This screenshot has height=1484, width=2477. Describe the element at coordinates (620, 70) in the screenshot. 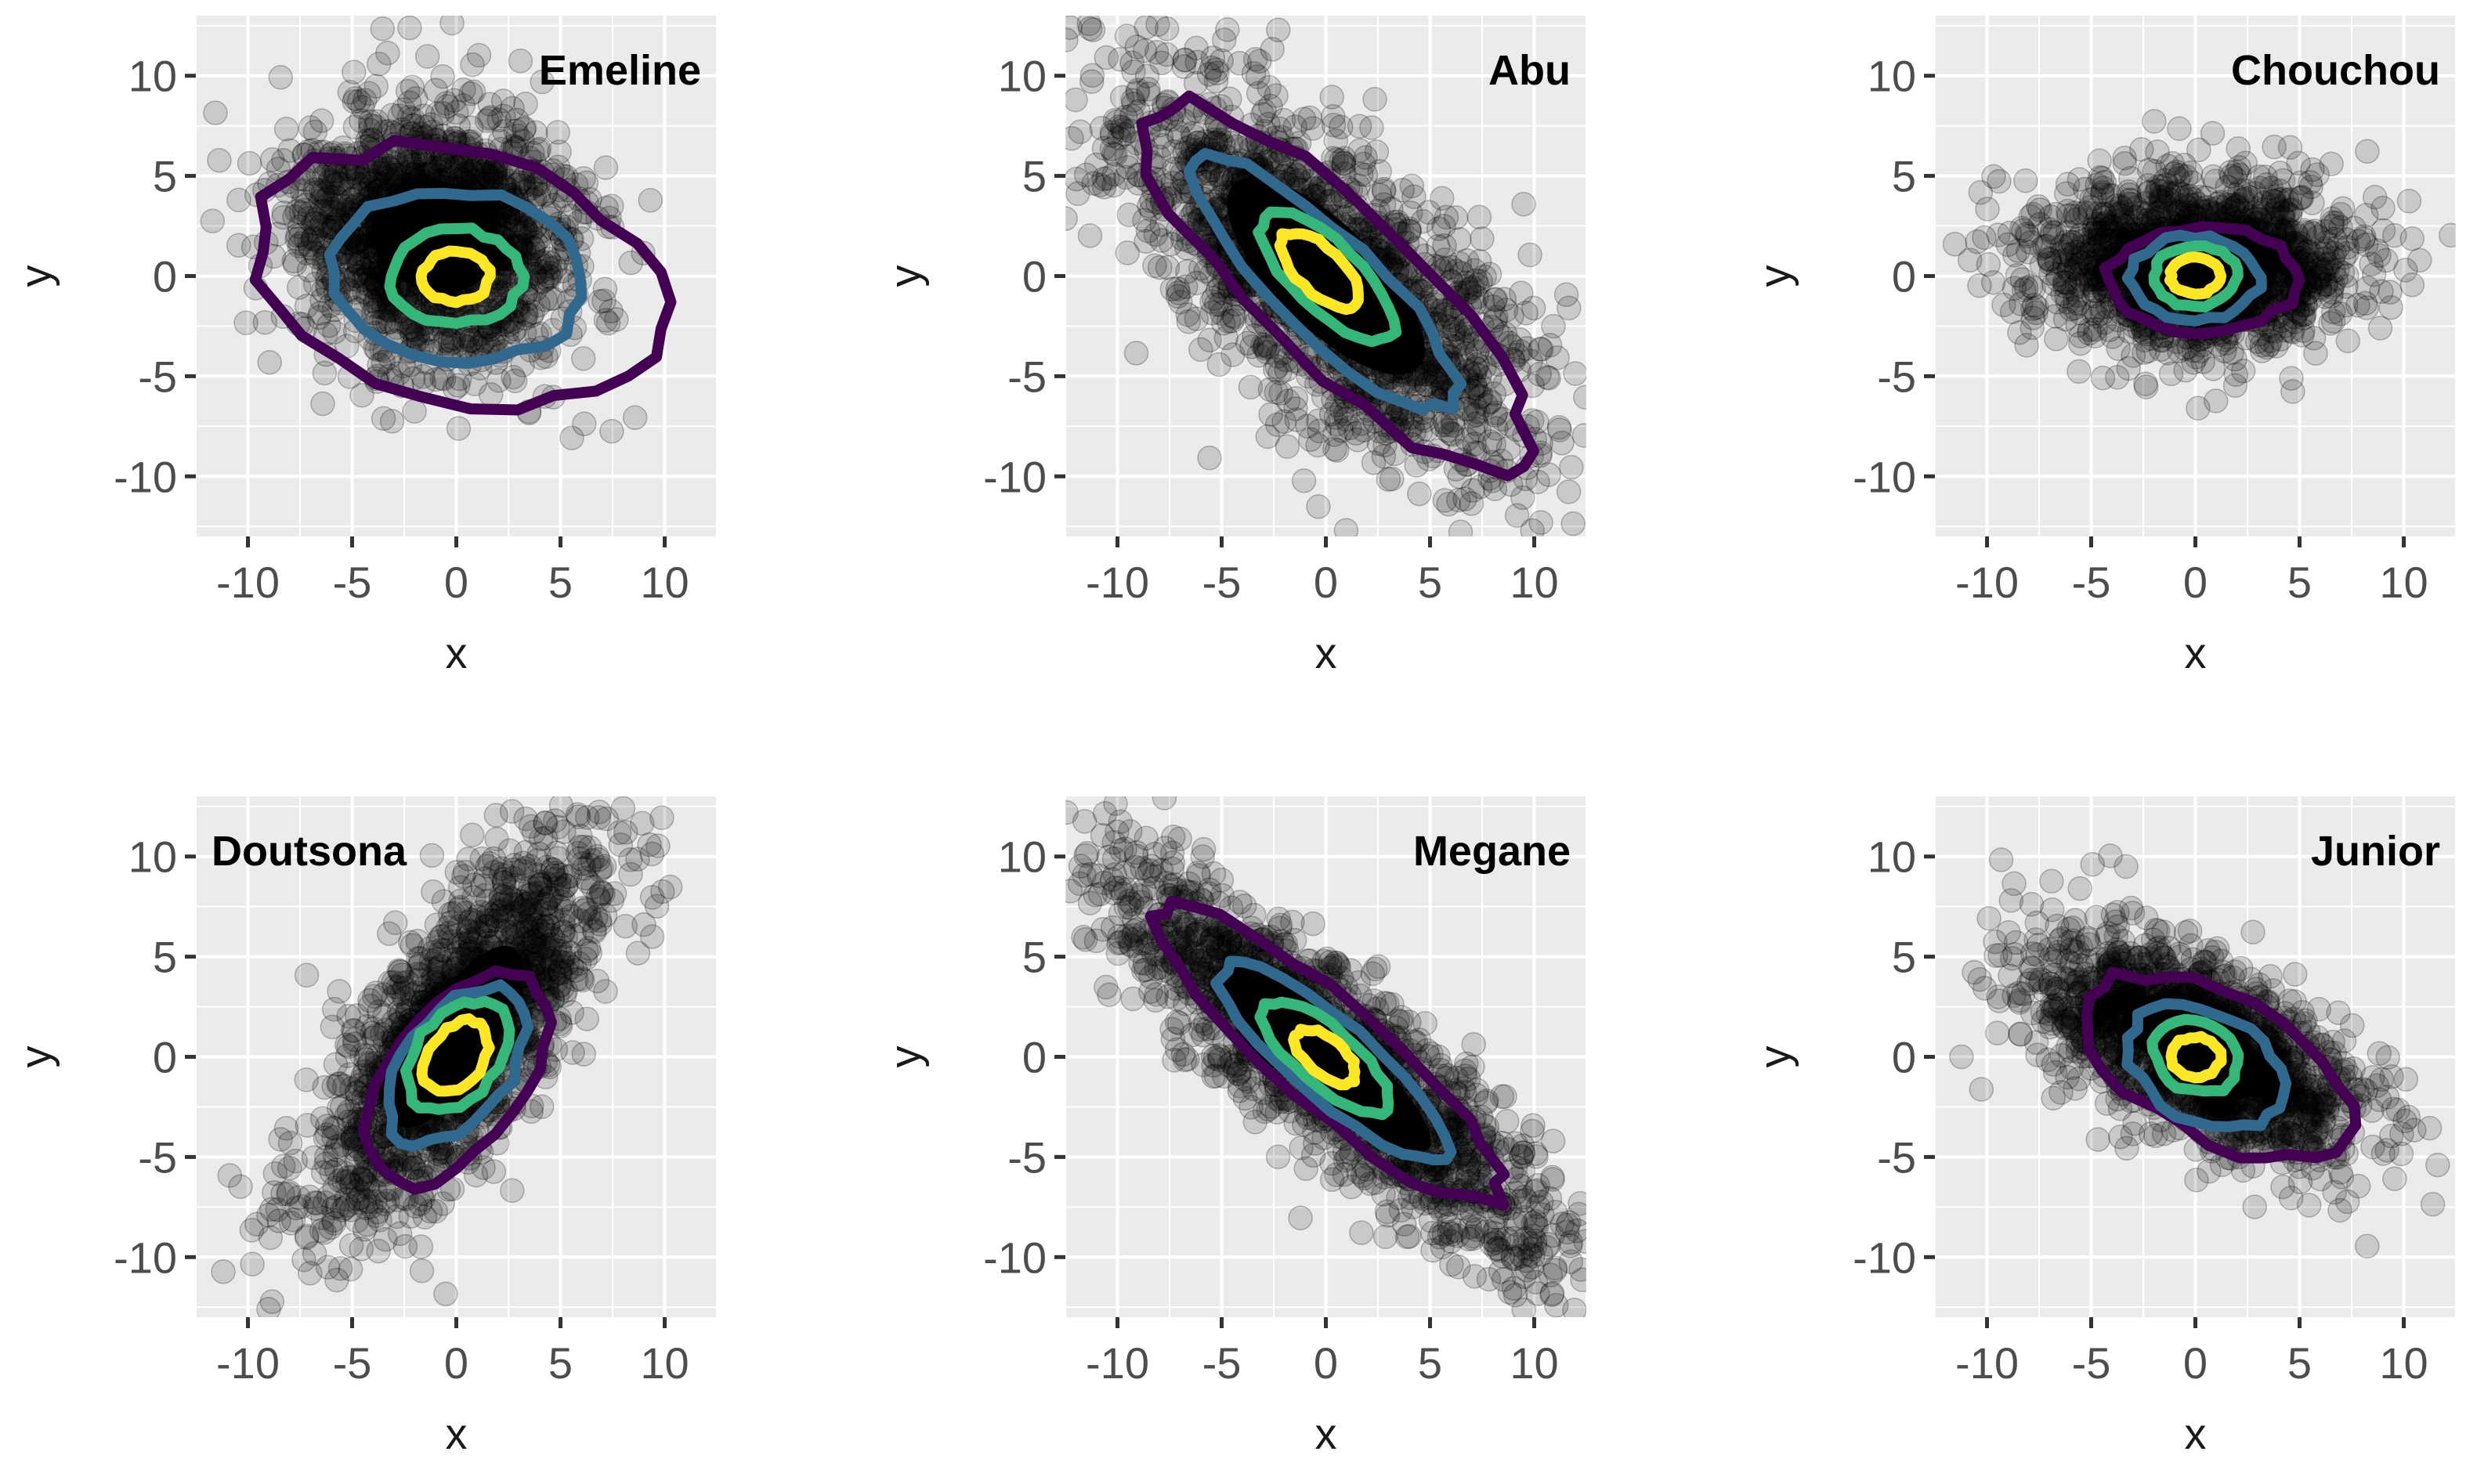

I see `panel-title: Emeline` at that location.